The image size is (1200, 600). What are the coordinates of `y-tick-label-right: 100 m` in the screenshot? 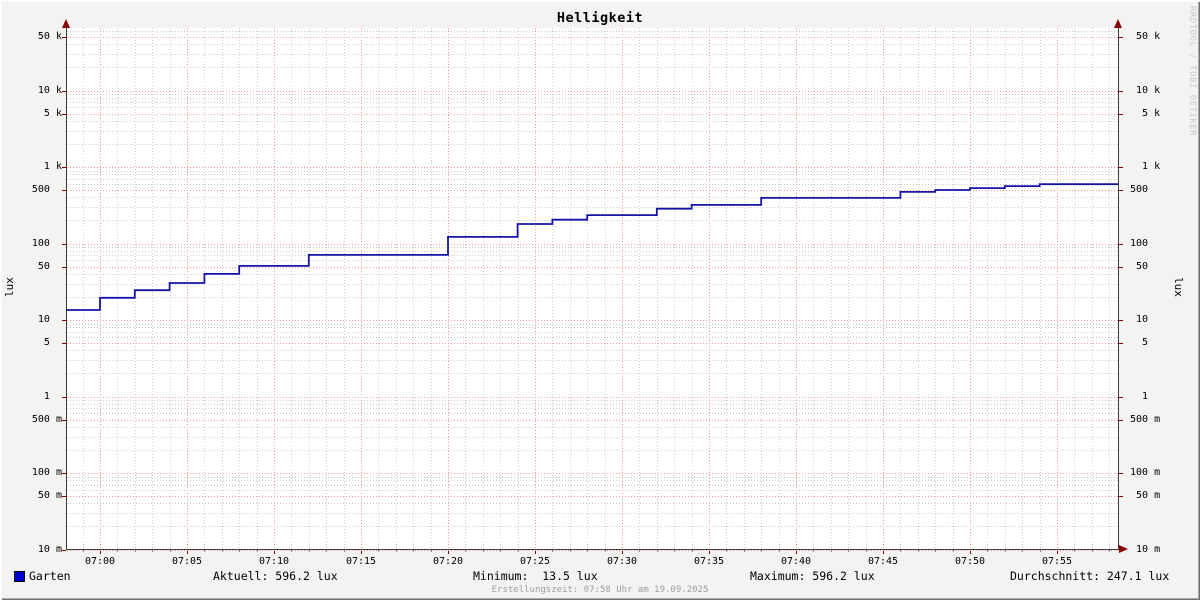 It's located at (1145, 472).